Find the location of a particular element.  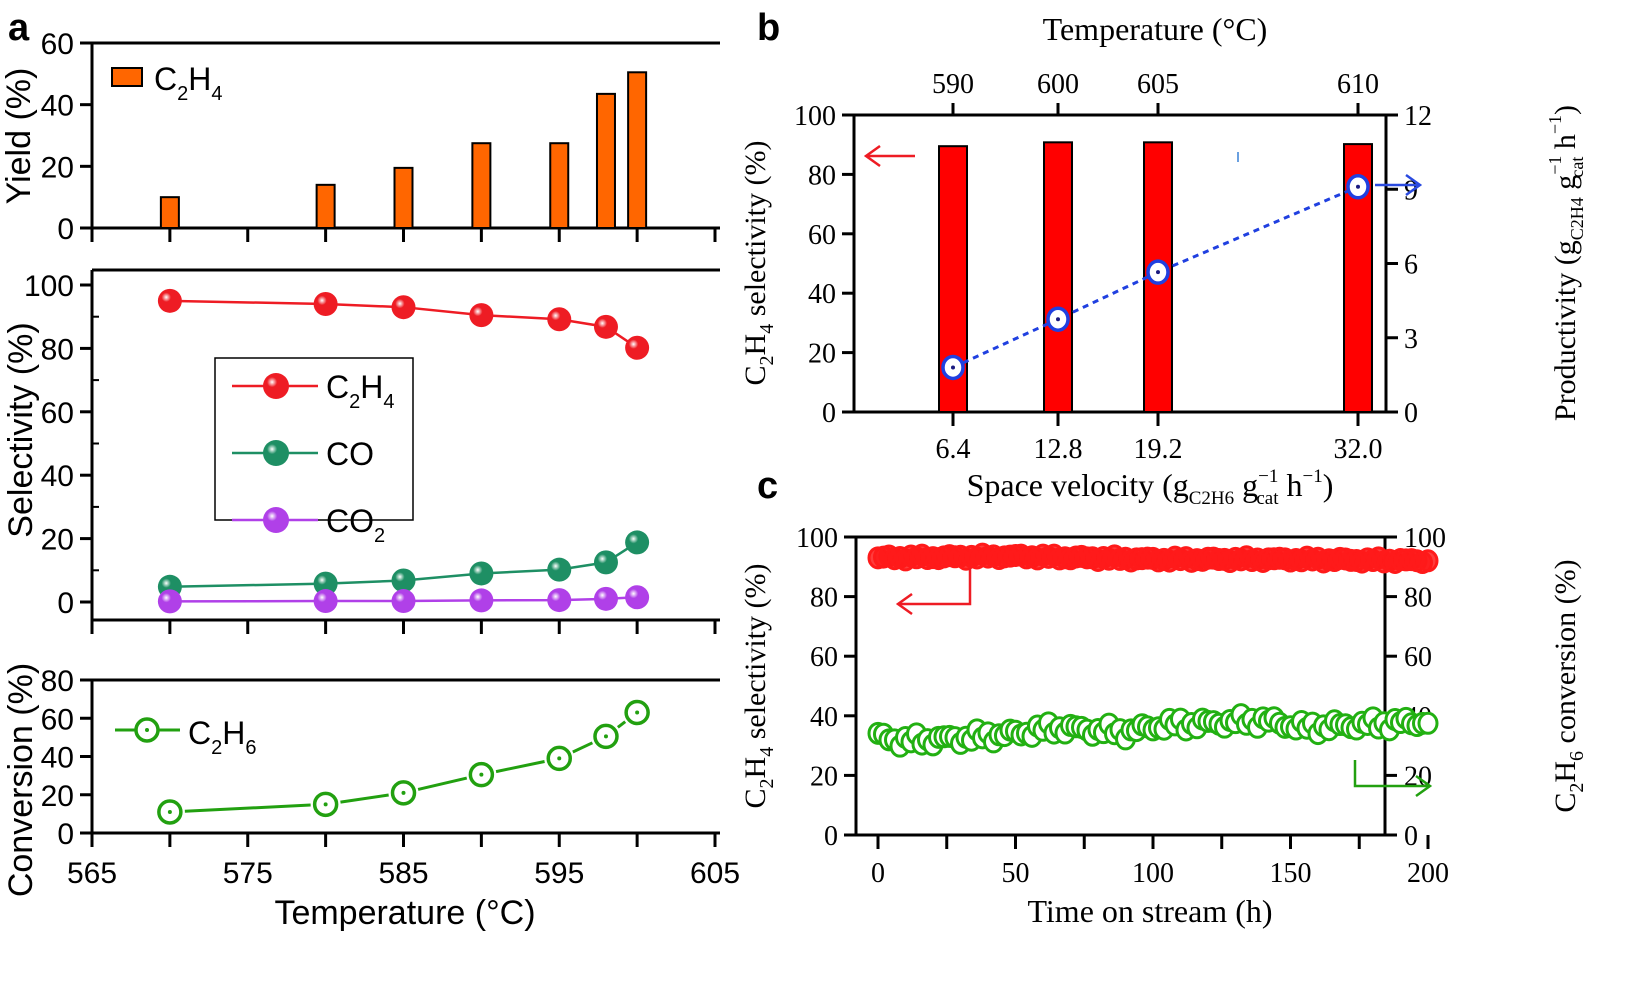

legend-marker-co2 is located at coordinates (276, 520).